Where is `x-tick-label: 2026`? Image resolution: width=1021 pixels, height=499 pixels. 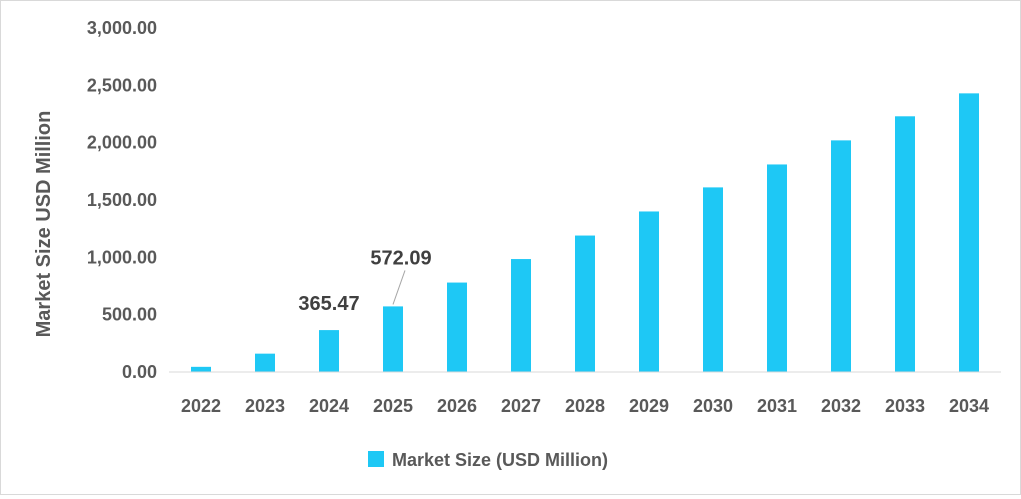
x-tick-label: 2026 is located at coordinates (457, 406).